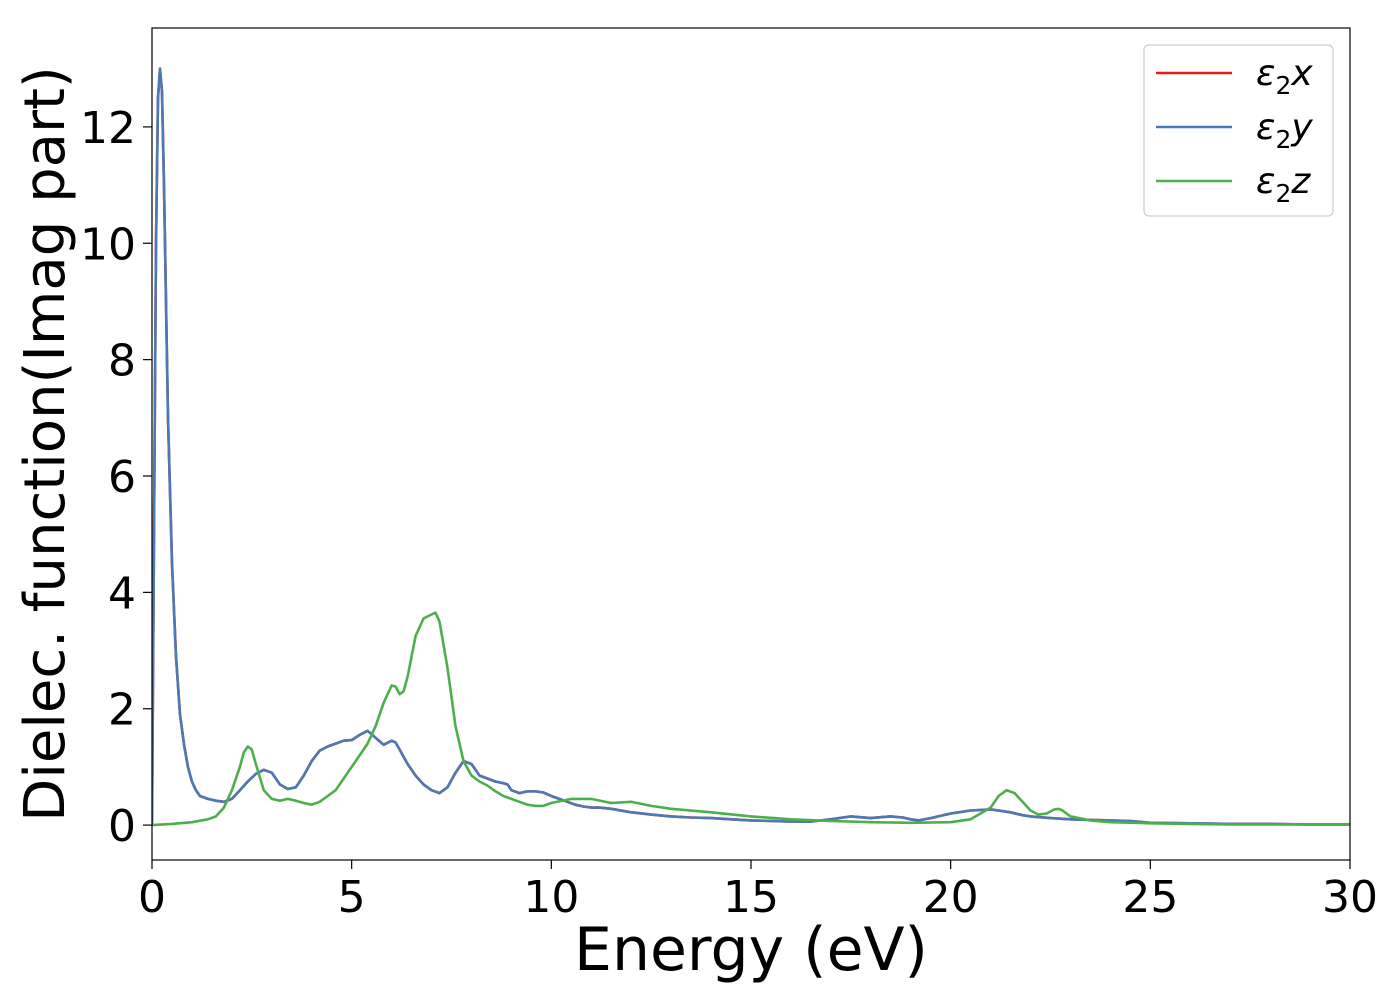  What do you see at coordinates (951, 897) in the screenshot?
I see `x-tick-label: 20` at bounding box center [951, 897].